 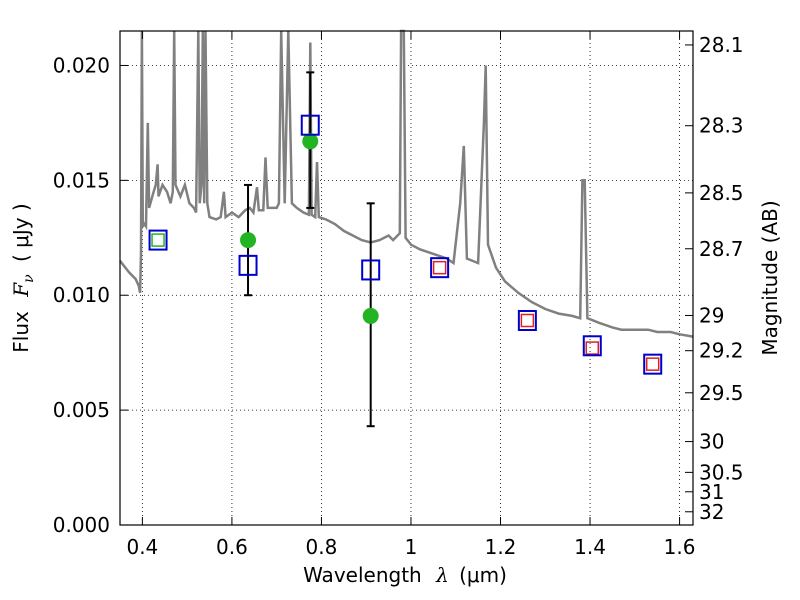 What do you see at coordinates (81, 525) in the screenshot?
I see `y-tick-label: 0.000` at bounding box center [81, 525].